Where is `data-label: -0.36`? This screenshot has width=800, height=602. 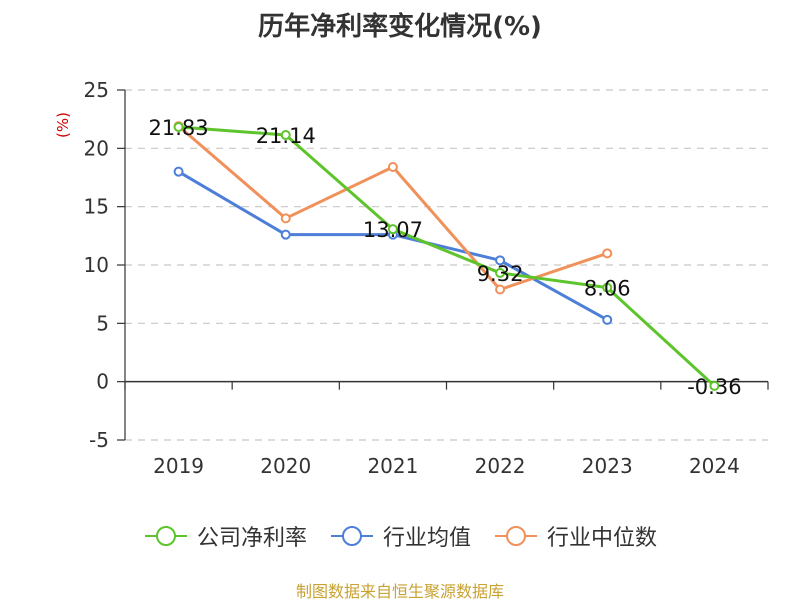 data-label: -0.36 is located at coordinates (714, 387).